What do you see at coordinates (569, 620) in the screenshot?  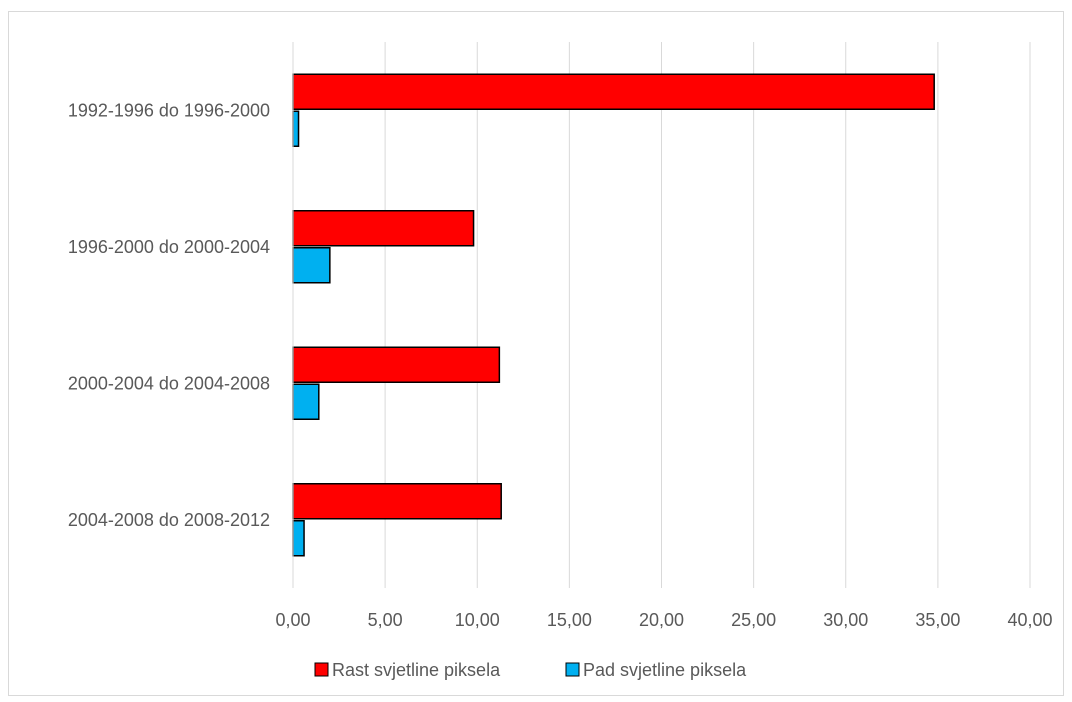 I see `x-tick-label: 15,00` at bounding box center [569, 620].